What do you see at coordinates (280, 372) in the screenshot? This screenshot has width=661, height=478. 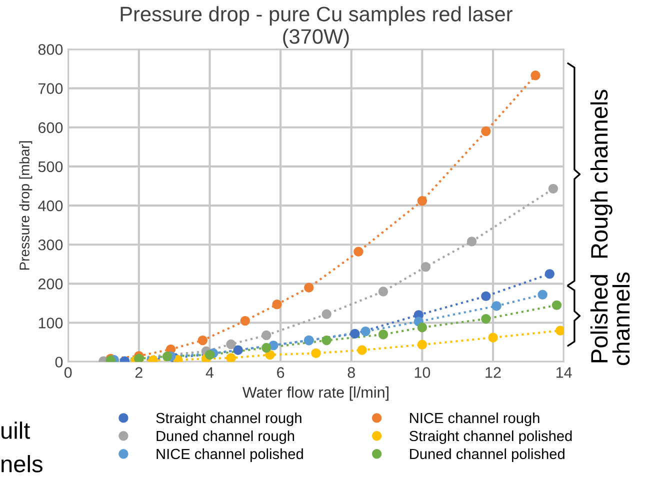 I see `x-tick-label: 6` at bounding box center [280, 372].